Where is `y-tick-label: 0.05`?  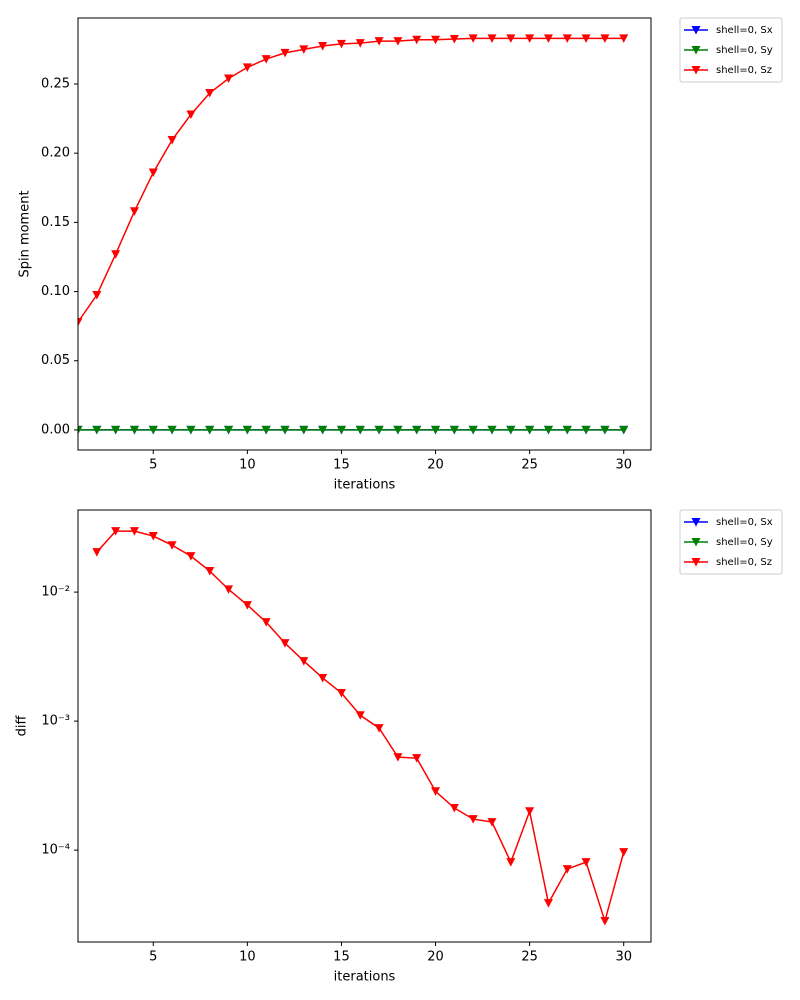
y-tick-label: 0.05 is located at coordinates (55, 360).